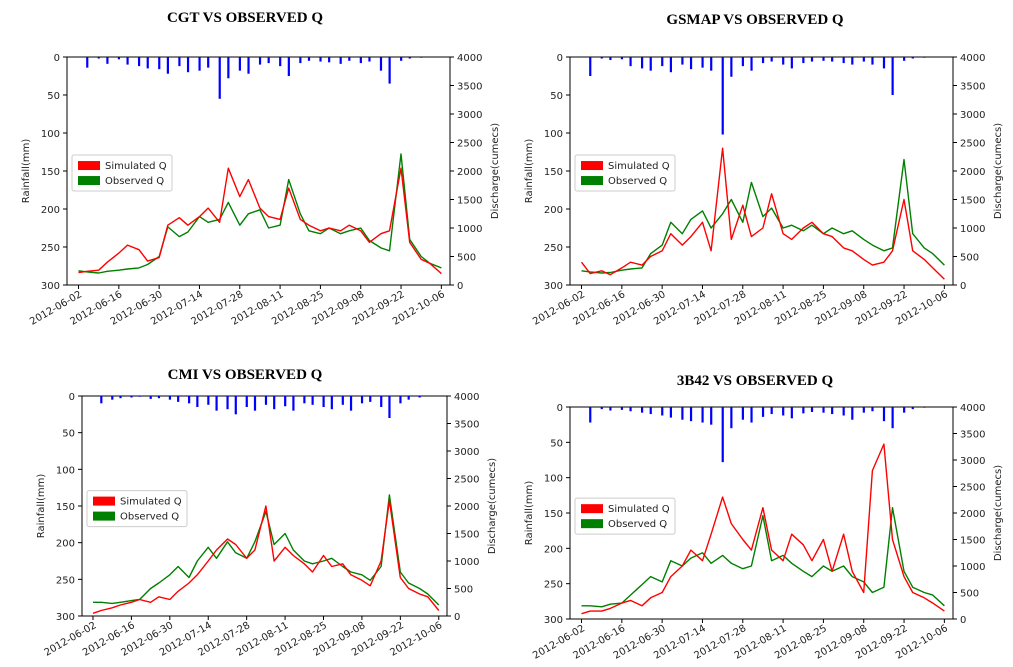  Describe the element at coordinates (972, 435) in the screenshot. I see `y-right-tick-label: 3500` at that location.